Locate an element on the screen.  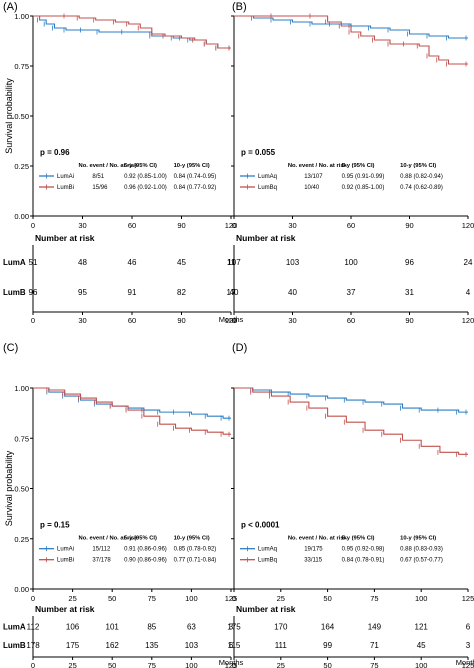
p4-legend-5y: 0.84 (0.78-0.91) is located at coordinates (363, 561).